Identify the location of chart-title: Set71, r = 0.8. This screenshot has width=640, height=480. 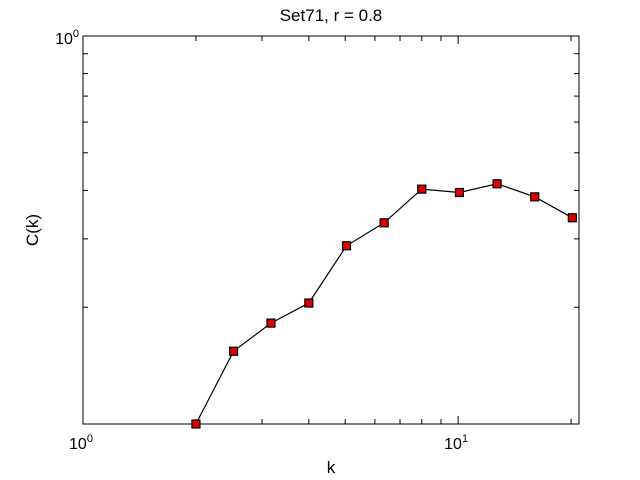
(331, 15).